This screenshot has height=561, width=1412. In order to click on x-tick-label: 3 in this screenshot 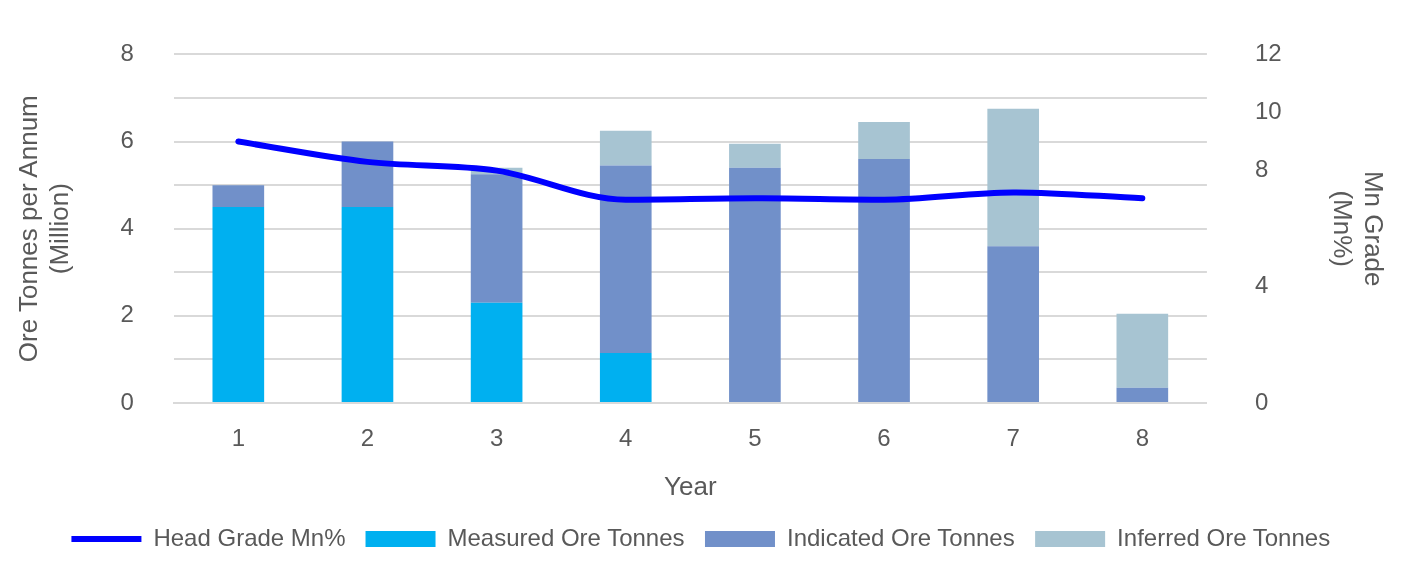, I will do `click(496, 438)`.